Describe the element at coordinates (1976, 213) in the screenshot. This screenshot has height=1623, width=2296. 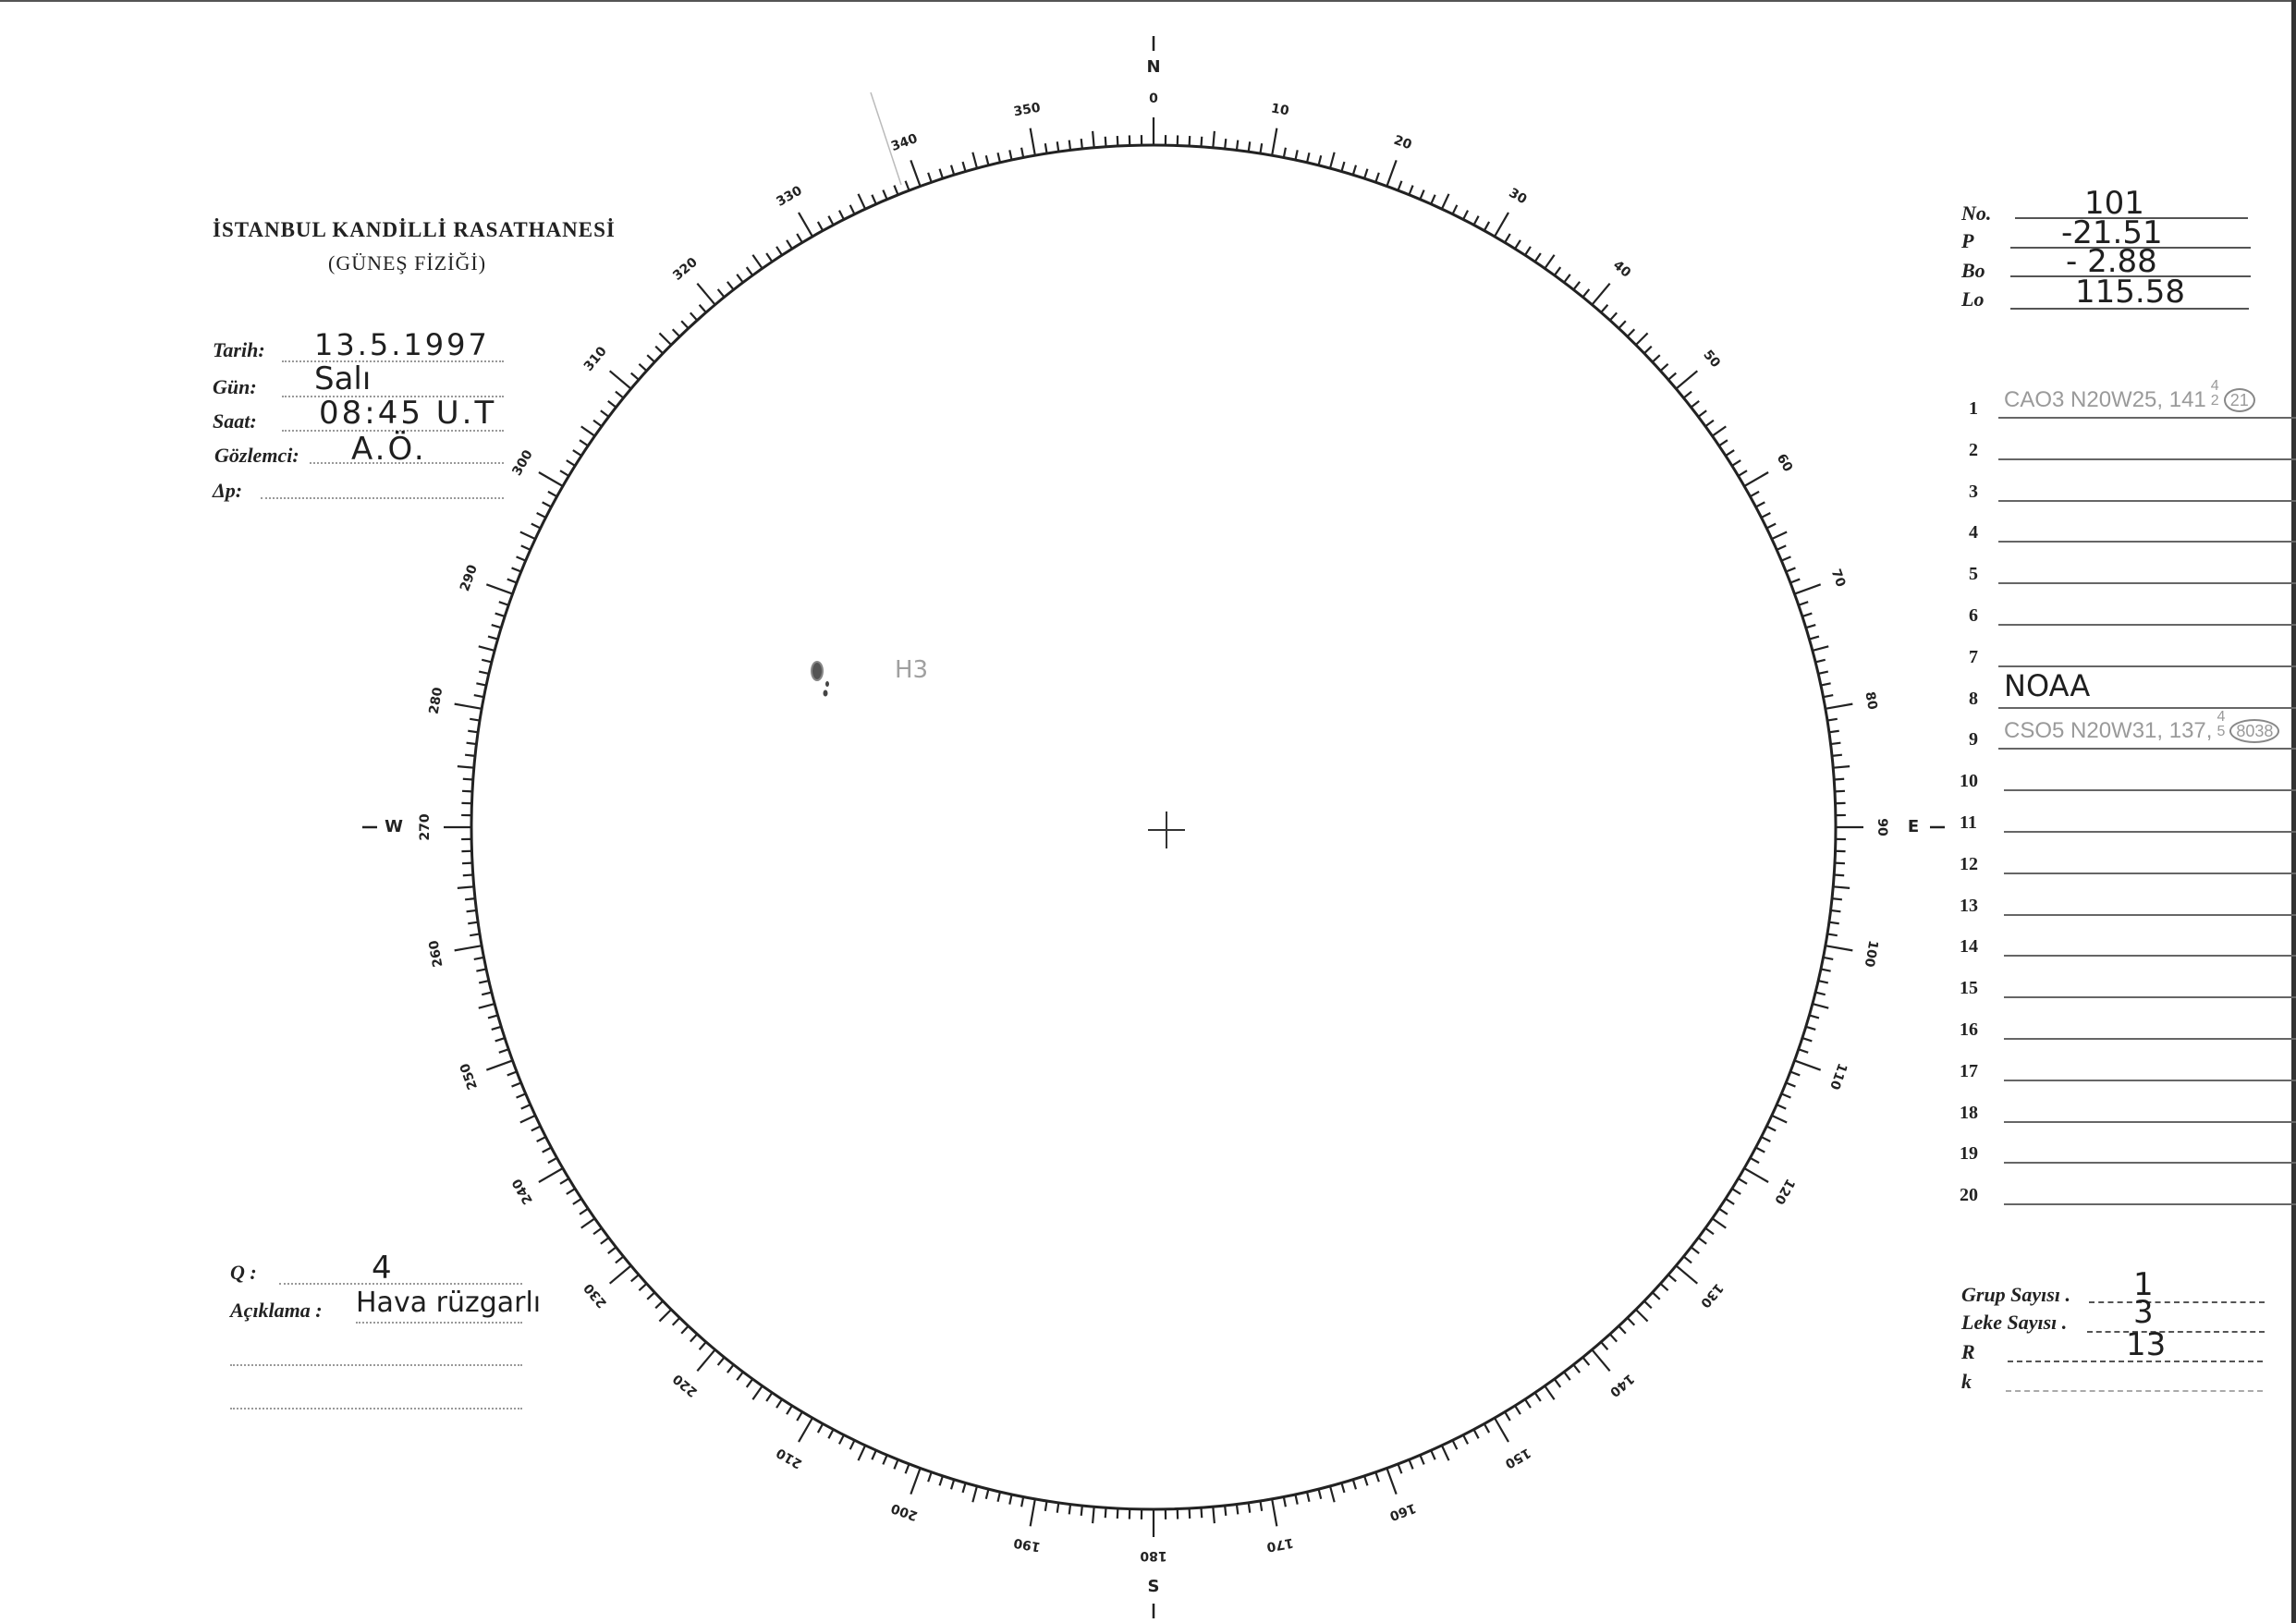
I see `no-label: No.` at that location.